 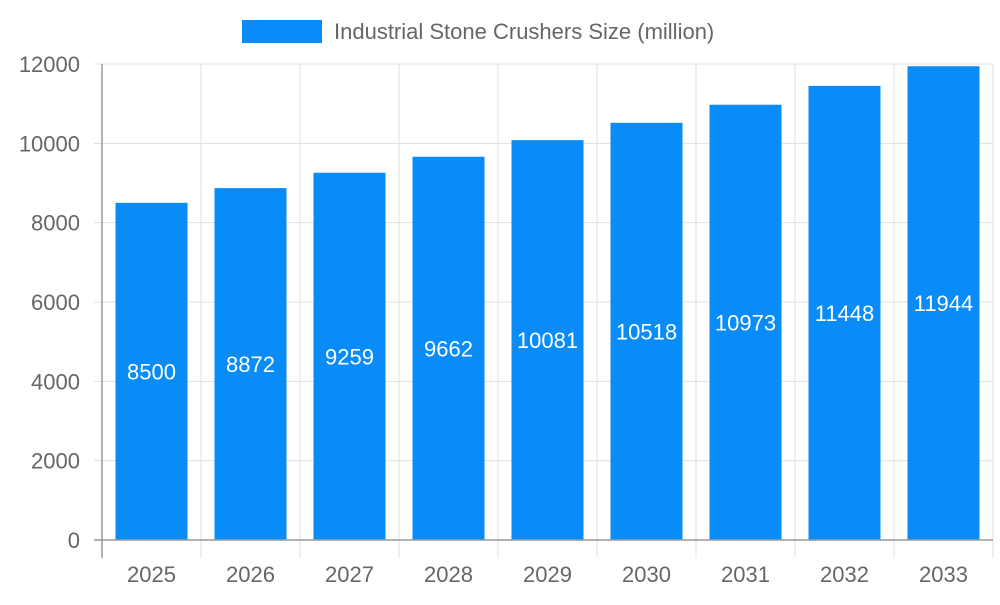 I want to click on y-tick-label: 10000, so click(x=49, y=143).